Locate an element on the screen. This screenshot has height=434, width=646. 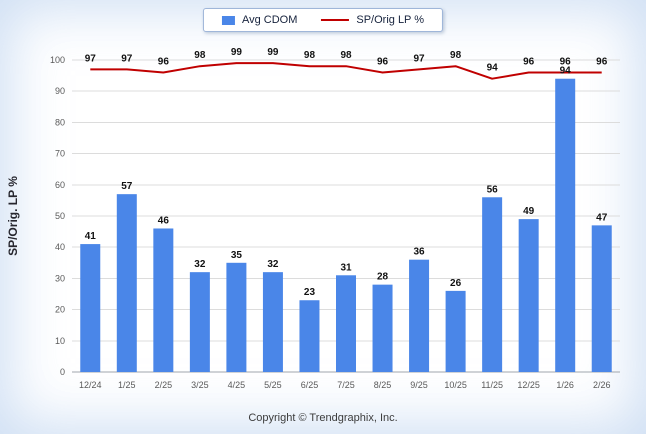
y-tick-label: 20 is located at coordinates (60, 310).